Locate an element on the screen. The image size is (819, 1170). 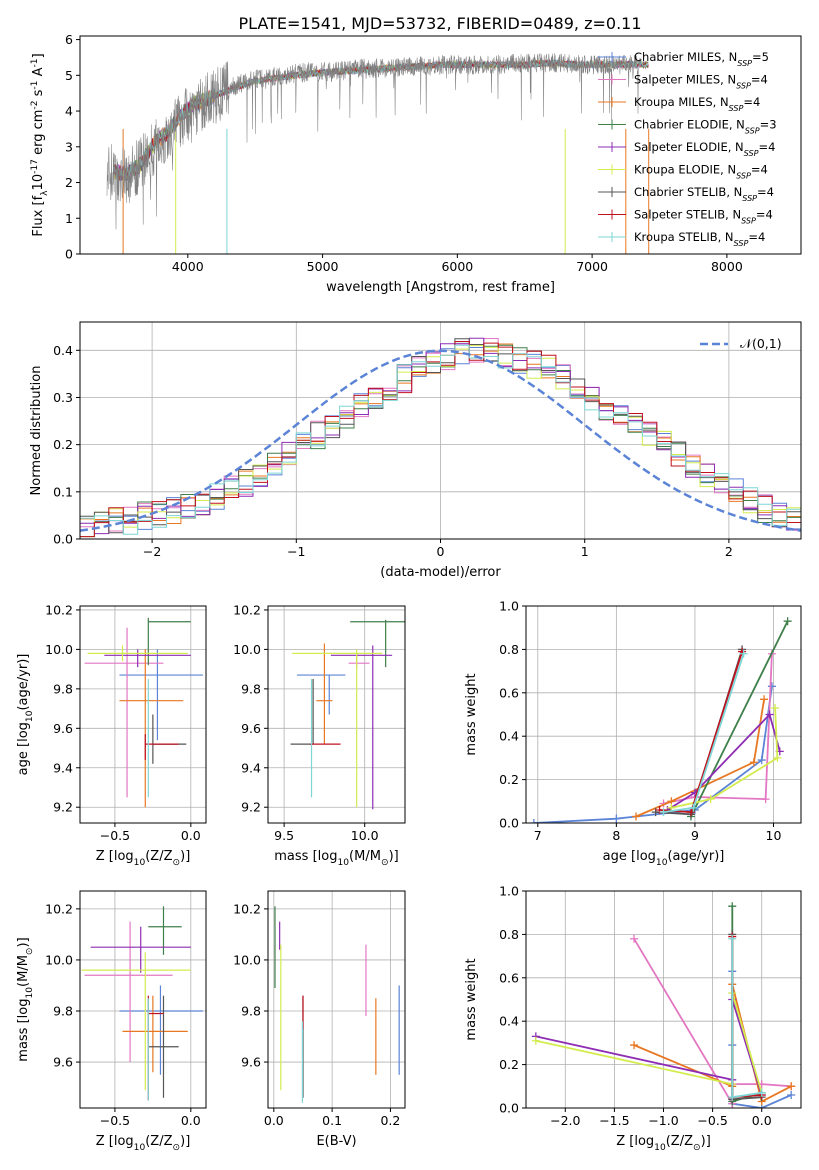
x-axis-label: wavelength [Angstrom, rest frame] is located at coordinates (440, 287).